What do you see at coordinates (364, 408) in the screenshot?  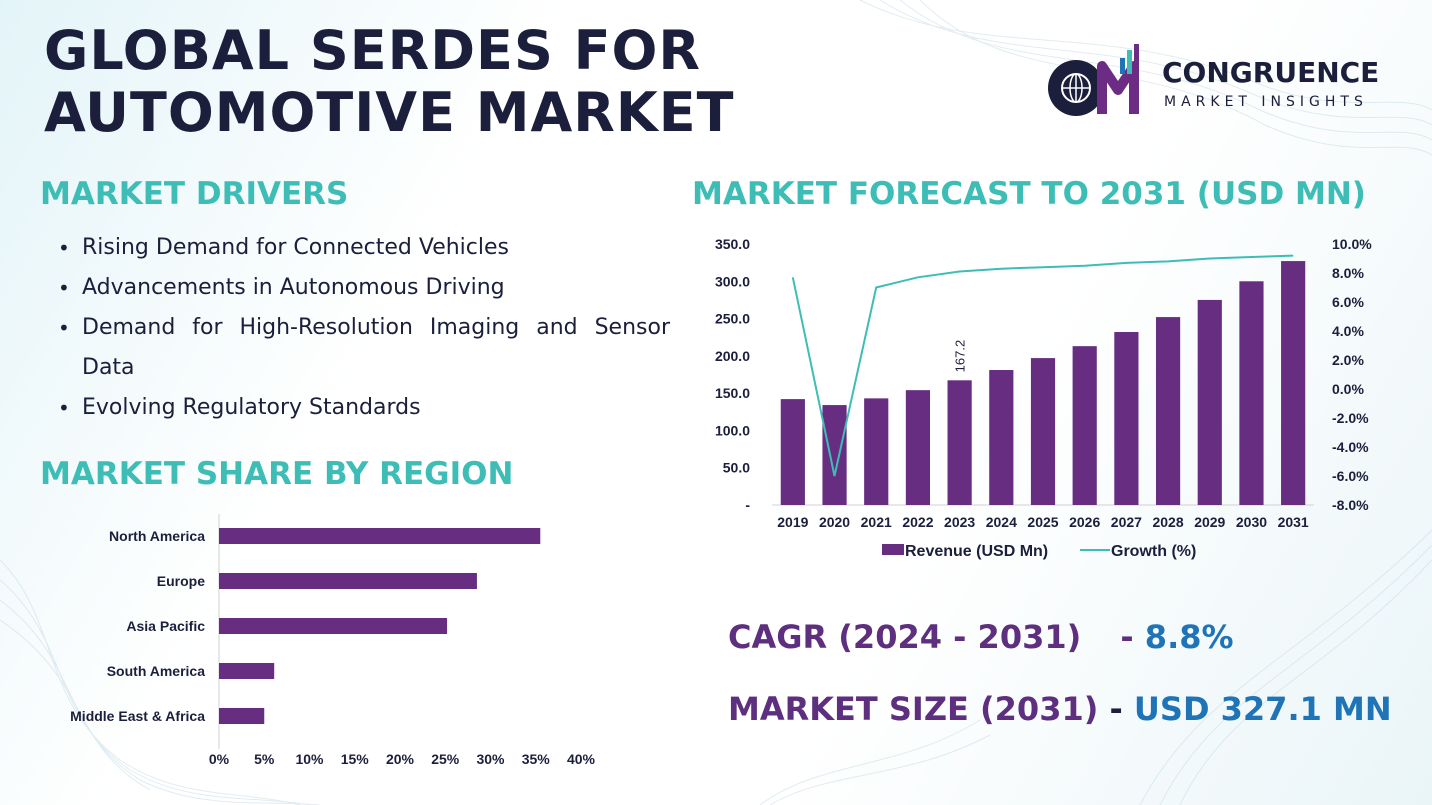 I see `driver-item: Evolving Regulatory Standards` at bounding box center [364, 408].